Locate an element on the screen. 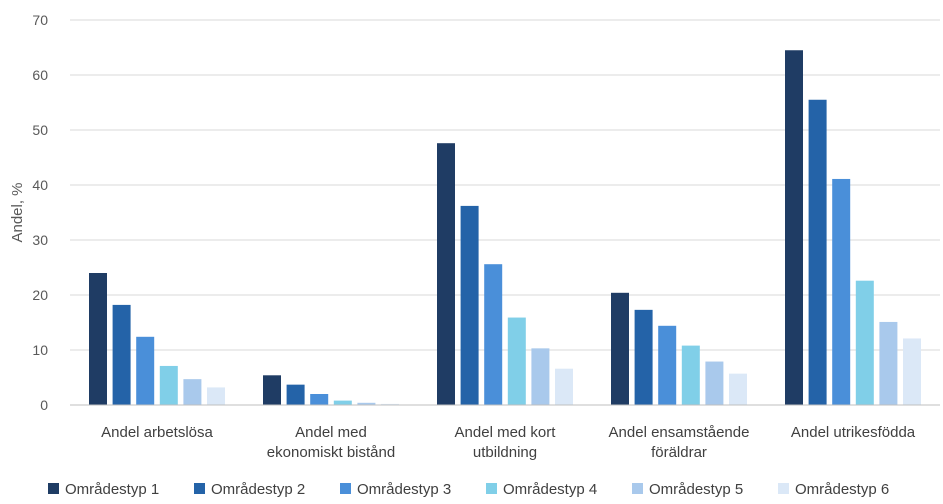 The width and height of the screenshot is (943, 504). y-tick-label: 70 is located at coordinates (40, 20).